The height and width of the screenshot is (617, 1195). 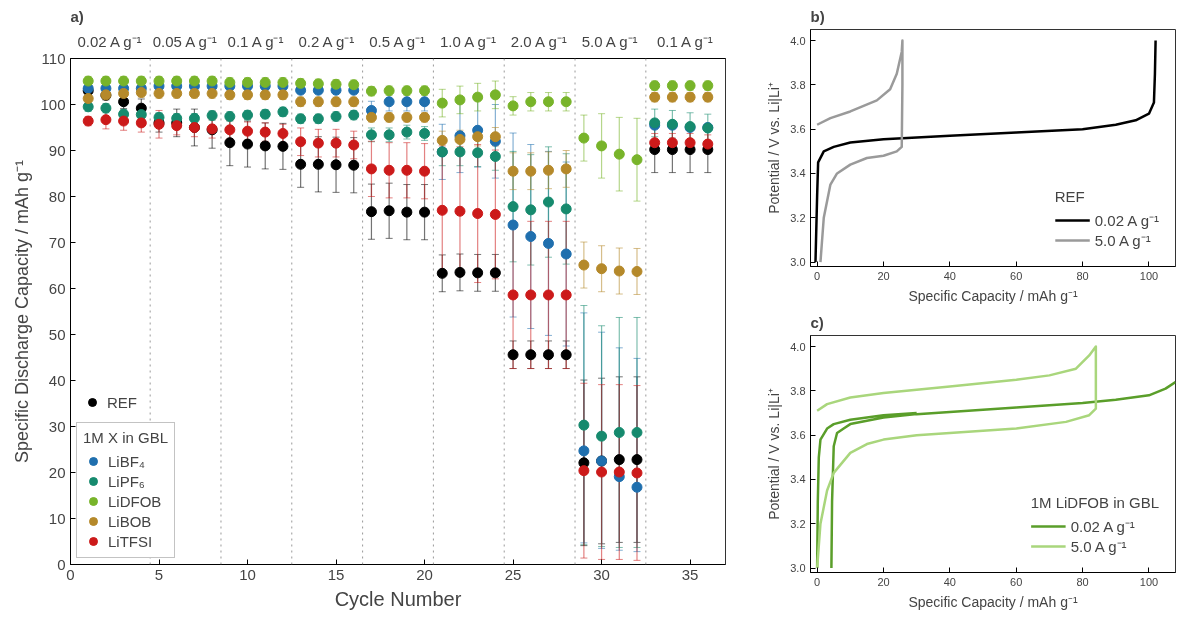 I want to click on text: 5.0 A g⁻¹, so click(x=609, y=41).